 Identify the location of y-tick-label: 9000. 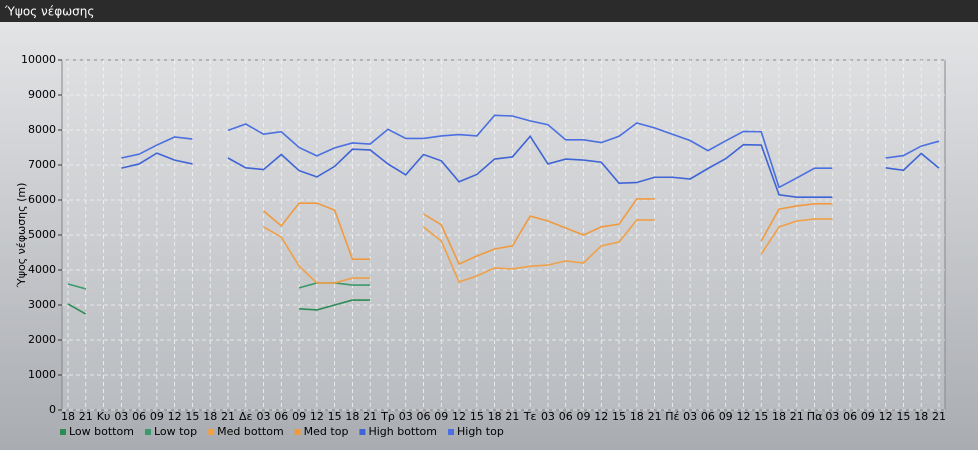
(42, 94).